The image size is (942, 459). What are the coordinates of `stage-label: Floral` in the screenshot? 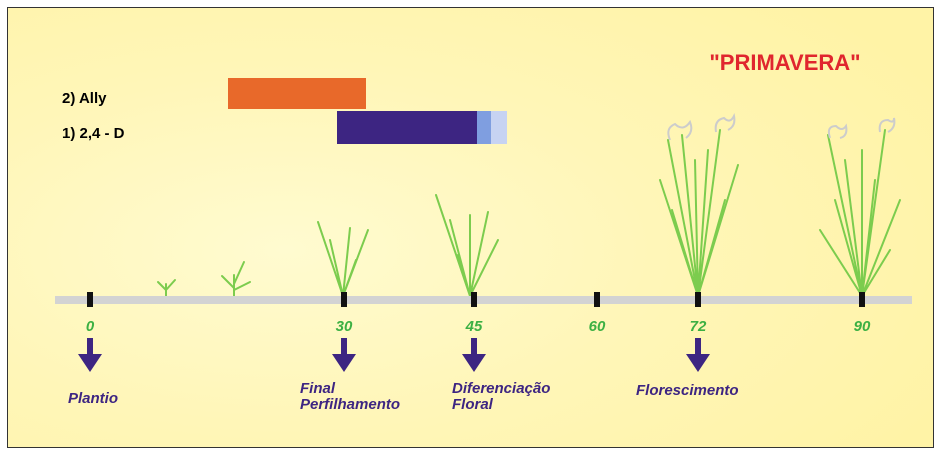 It's located at (473, 404).